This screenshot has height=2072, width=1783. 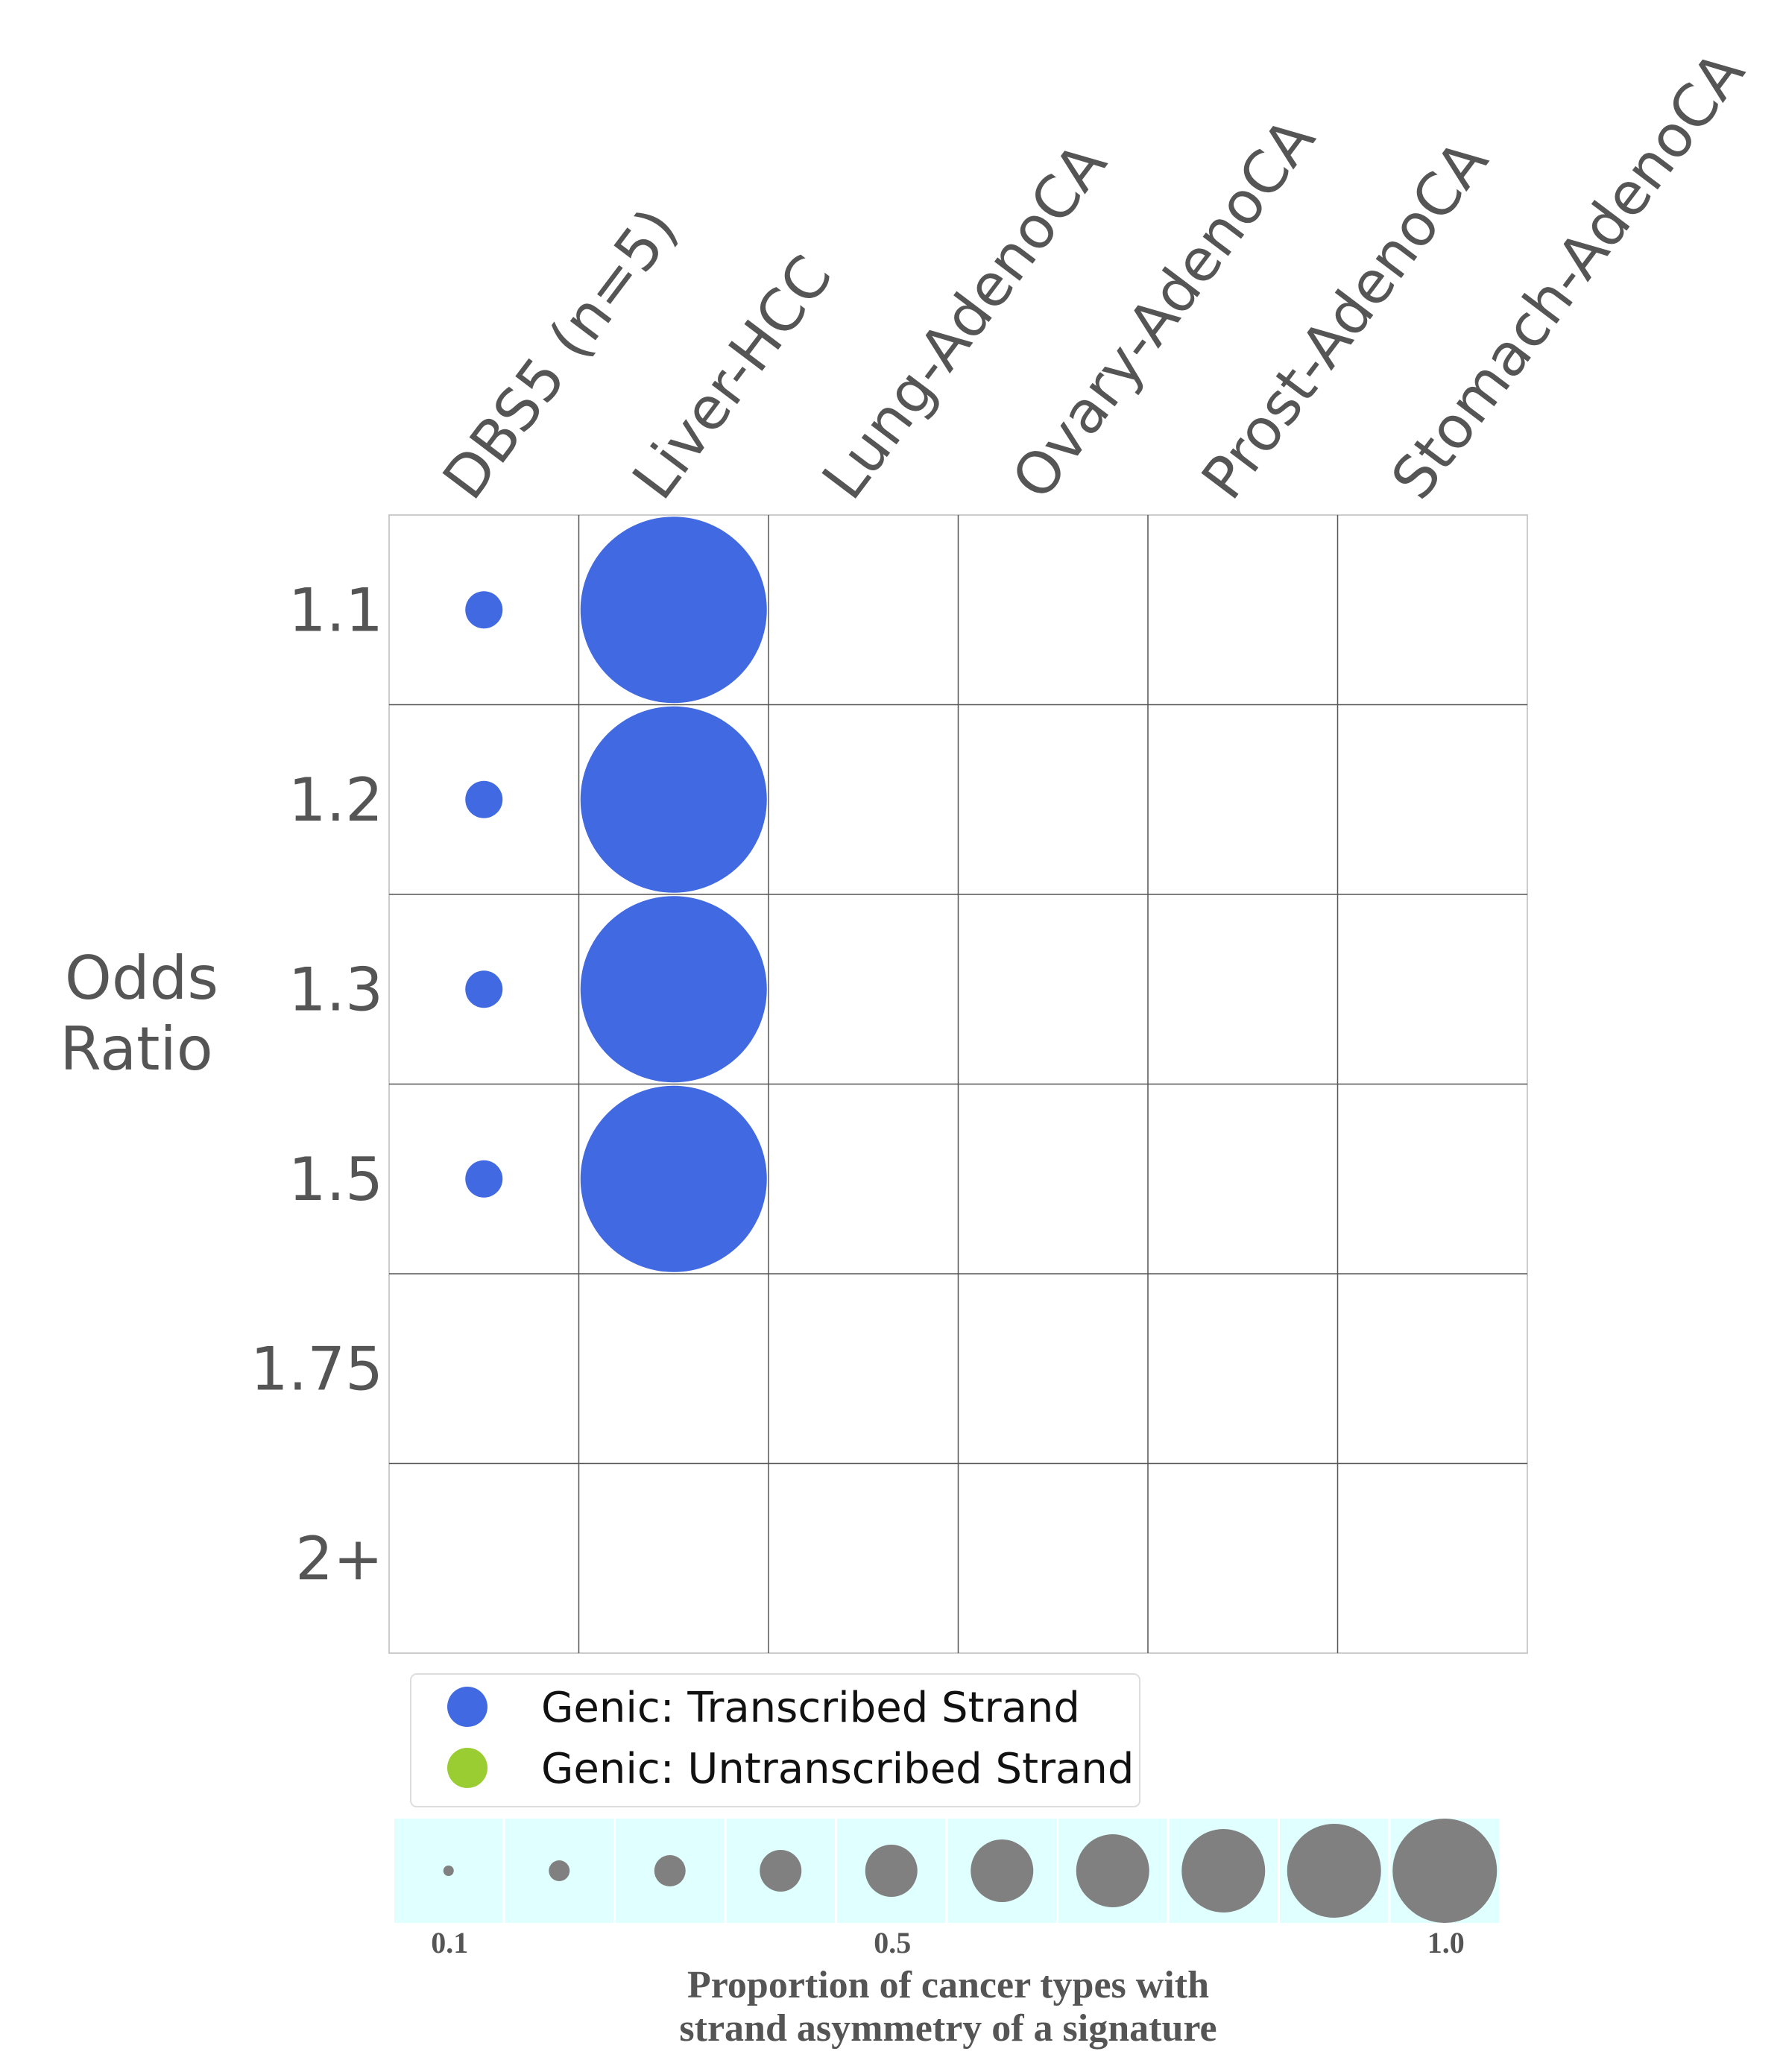 What do you see at coordinates (467, 1707) in the screenshot?
I see `legend-marker-transcribed` at bounding box center [467, 1707].